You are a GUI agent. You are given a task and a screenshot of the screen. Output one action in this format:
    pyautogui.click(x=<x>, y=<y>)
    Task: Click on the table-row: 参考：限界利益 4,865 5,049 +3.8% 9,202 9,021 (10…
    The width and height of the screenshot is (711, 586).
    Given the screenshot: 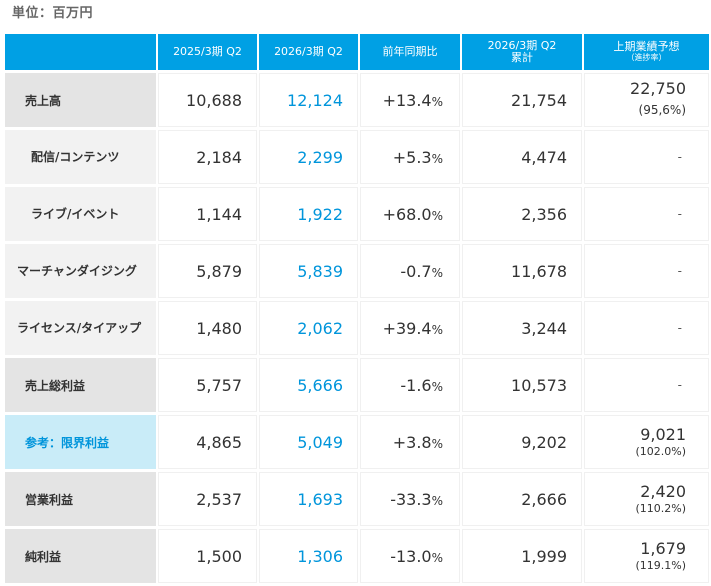 What is the action you would take?
    pyautogui.click(x=357, y=442)
    